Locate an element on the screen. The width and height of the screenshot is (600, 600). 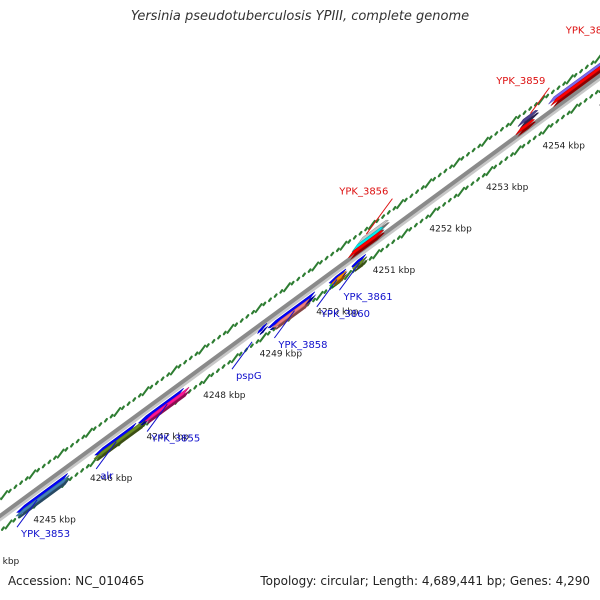
gene-label: YPK_3862 is located at coordinates (582, 30).